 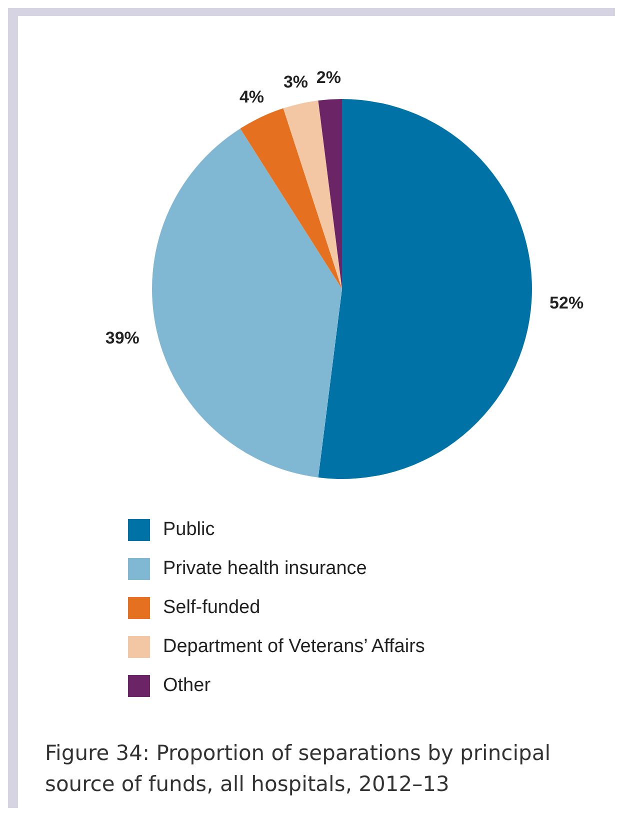 I want to click on data-label: 4%, so click(x=251, y=97).